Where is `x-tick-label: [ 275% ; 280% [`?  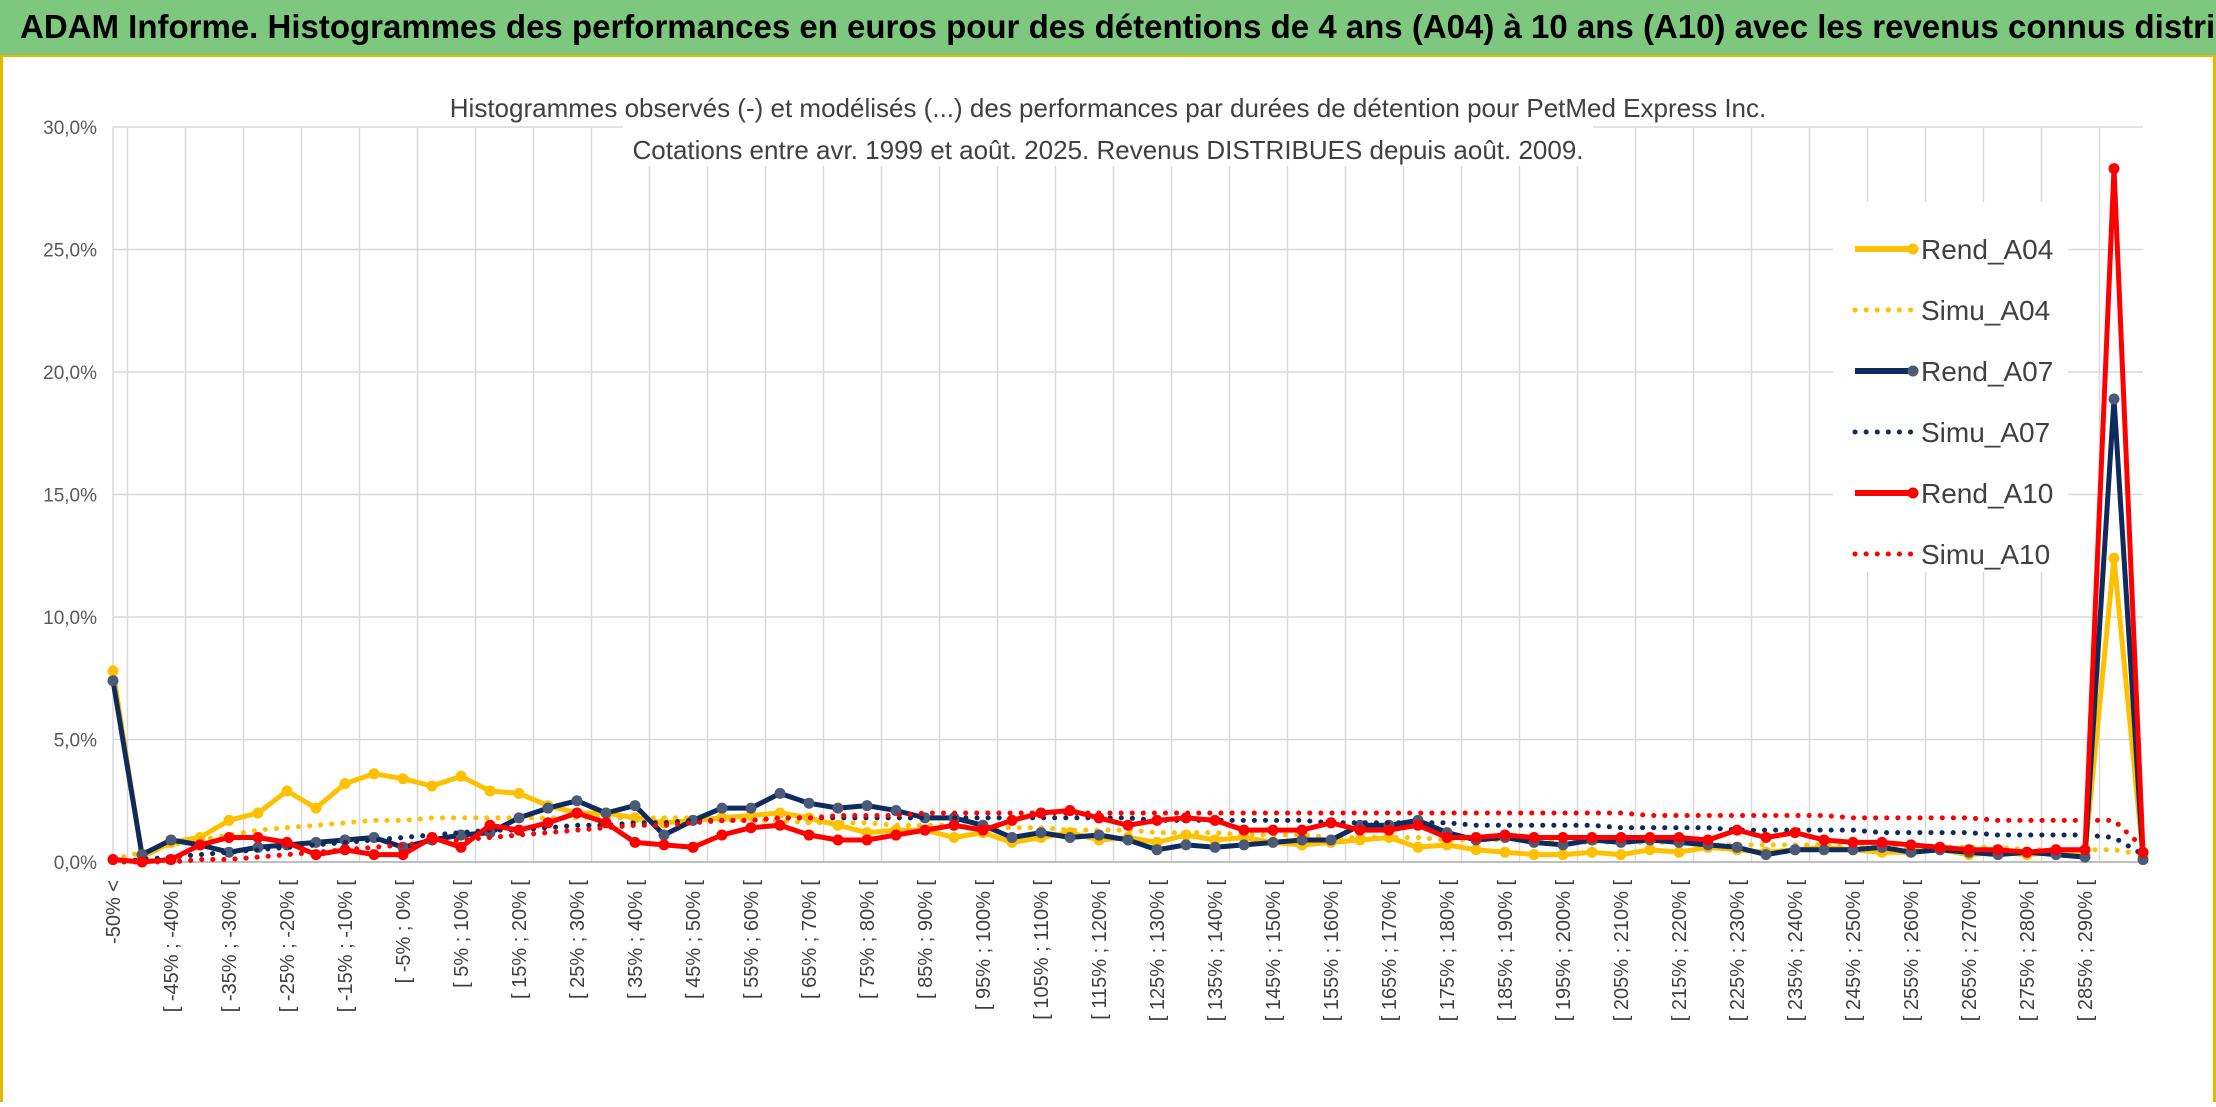
x-tick-label: [ 275% ; 280% [ is located at coordinates (2028, 951).